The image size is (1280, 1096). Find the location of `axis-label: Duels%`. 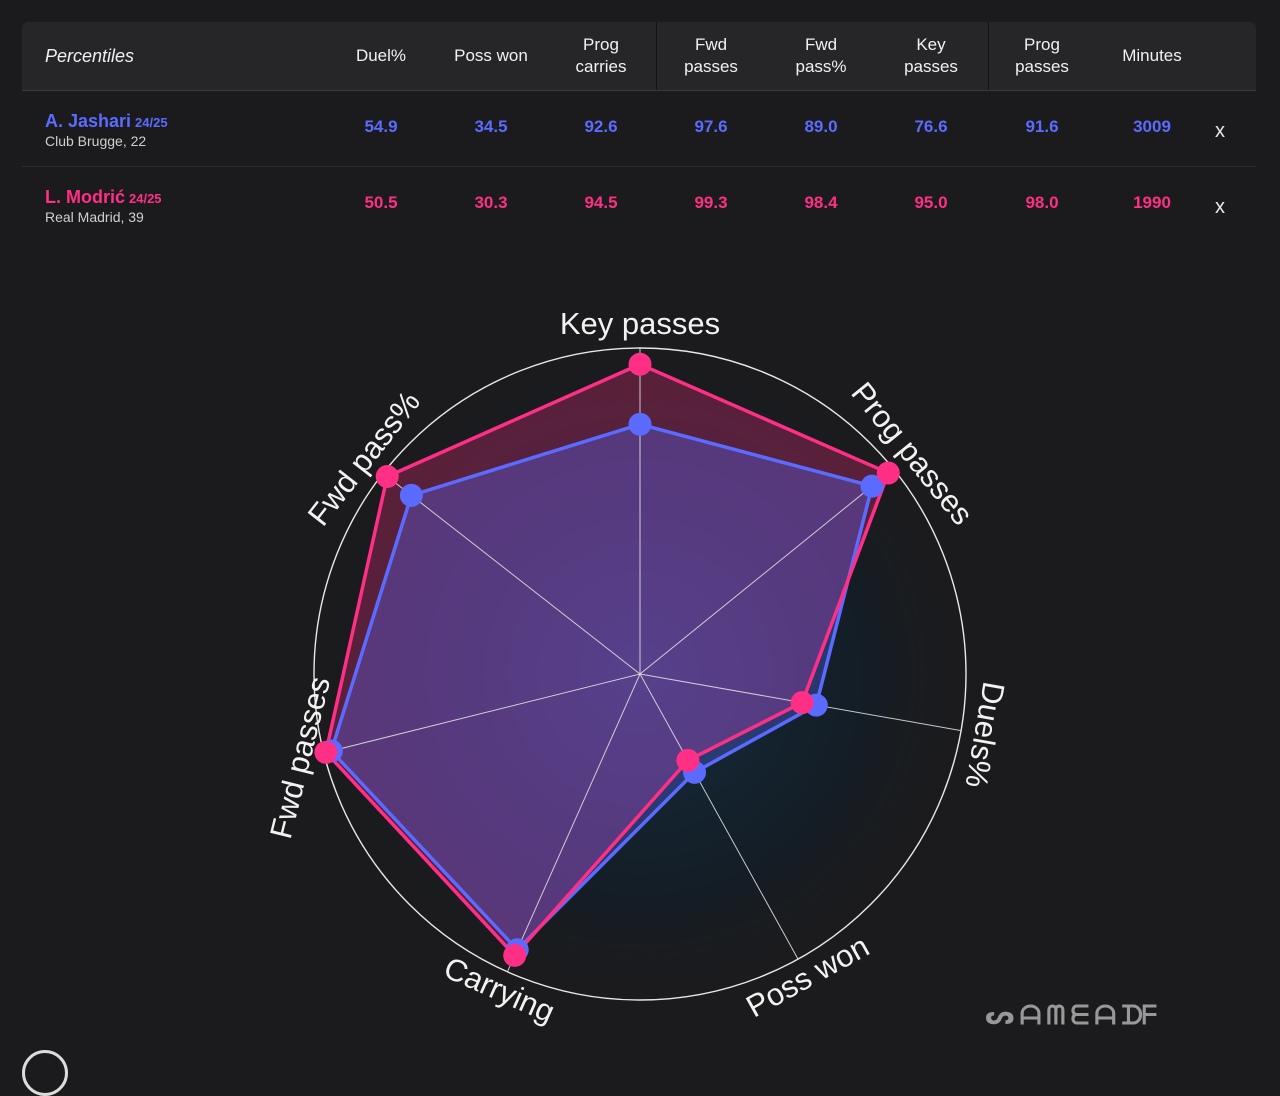

axis-label: Duels% is located at coordinates (984, 734).